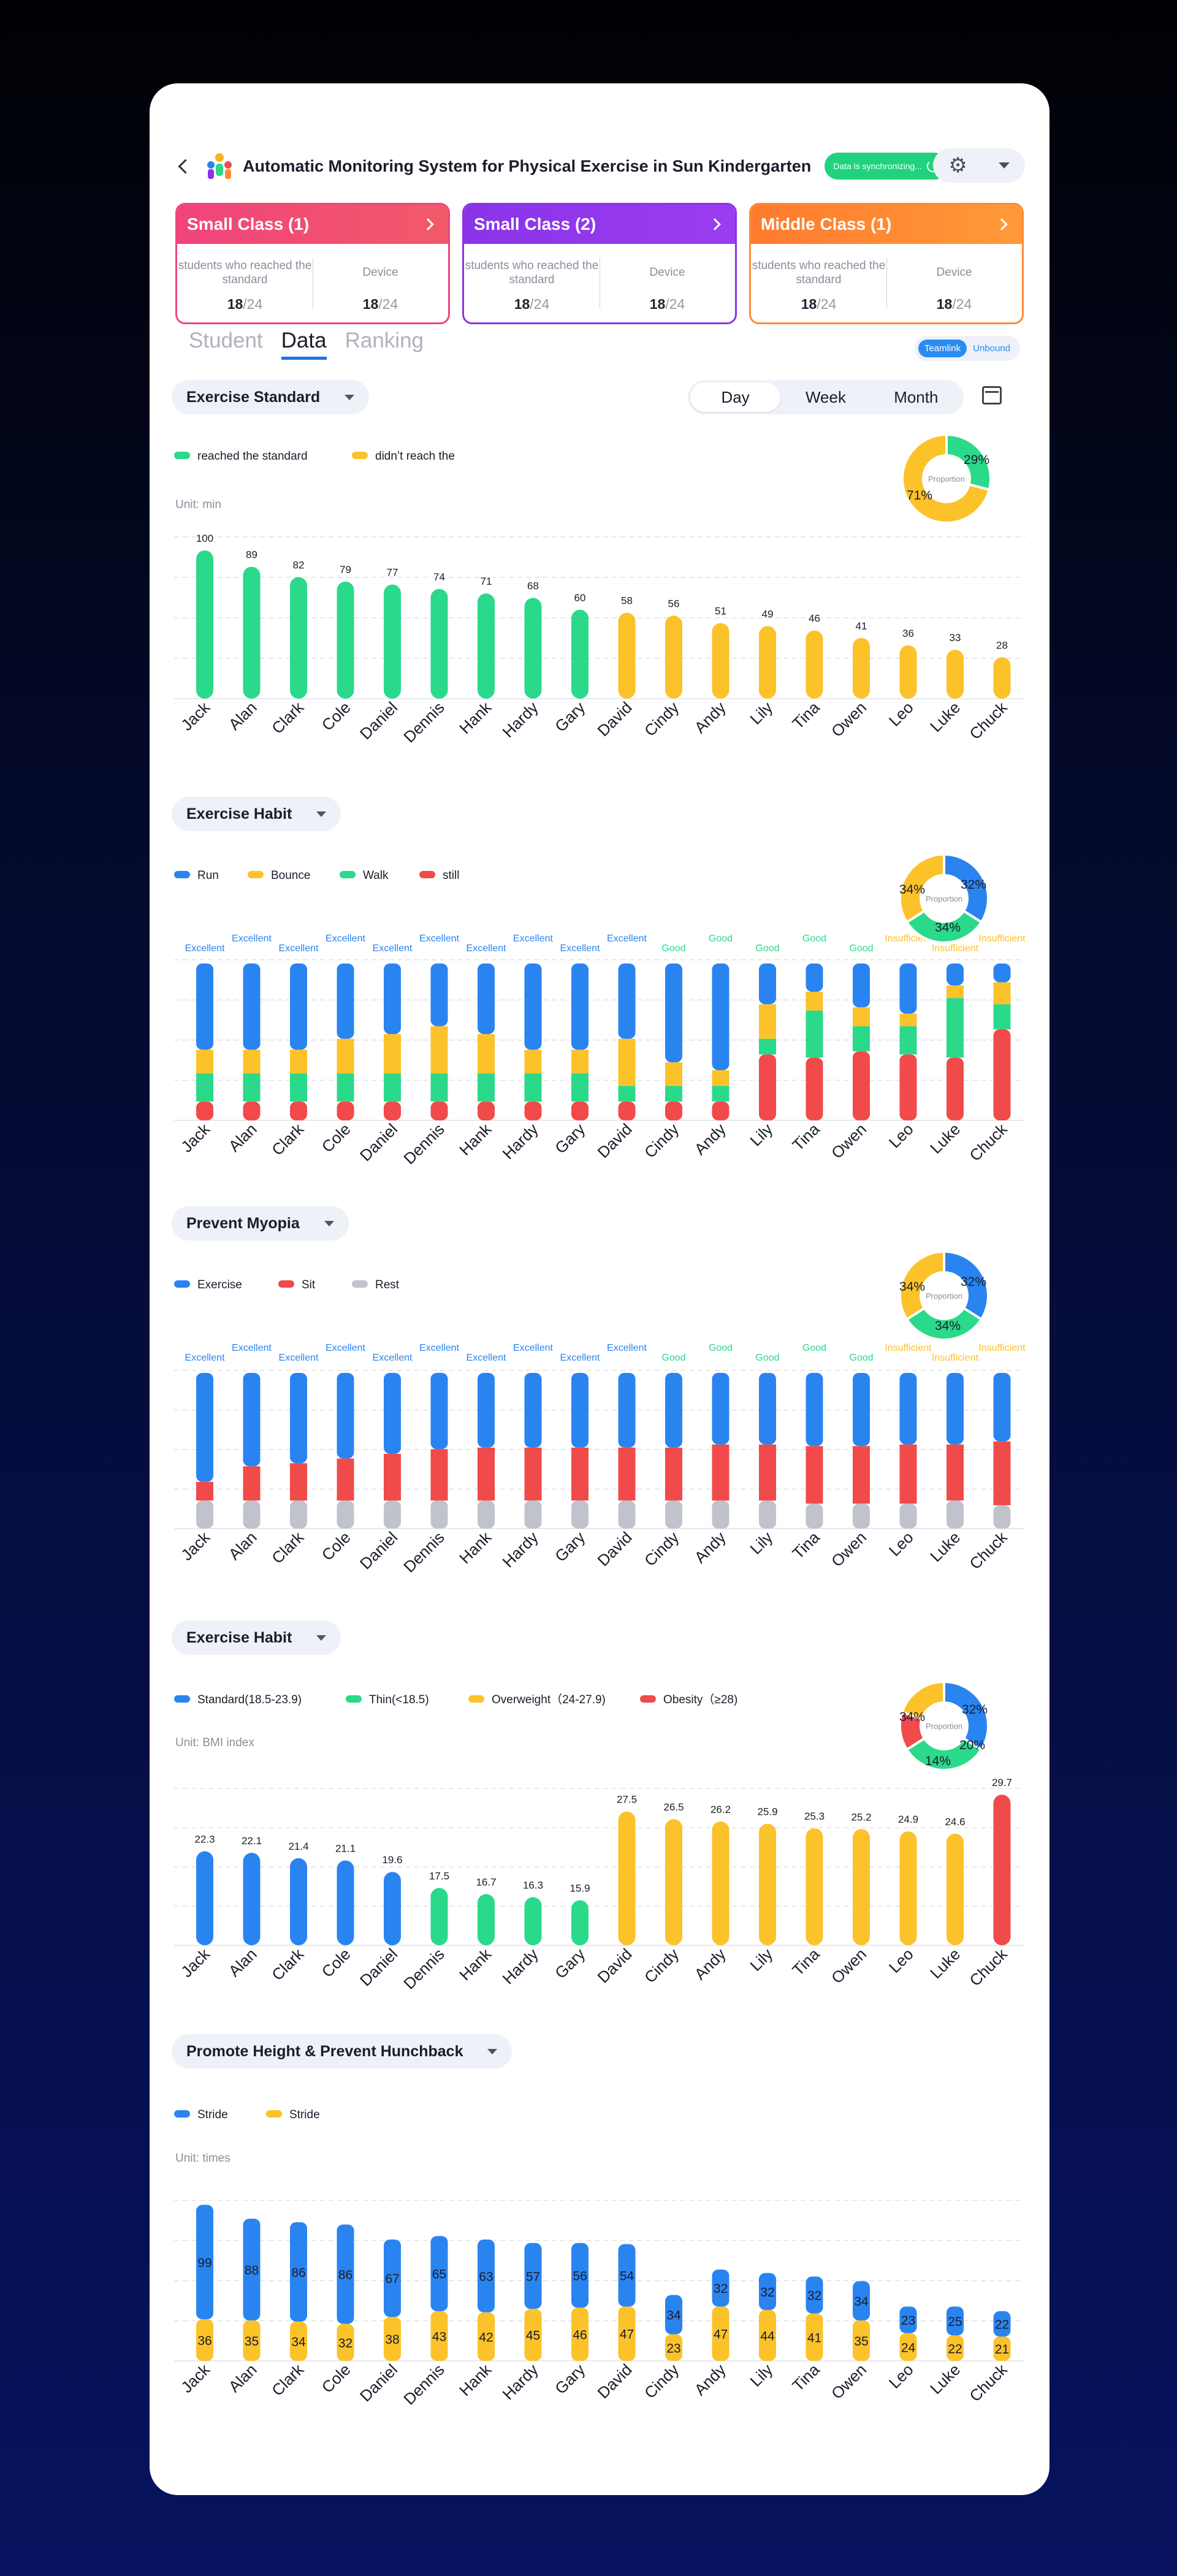 The width and height of the screenshot is (1177, 2576). What do you see at coordinates (849, 719) in the screenshot?
I see `x-tick-label: Owen` at bounding box center [849, 719].